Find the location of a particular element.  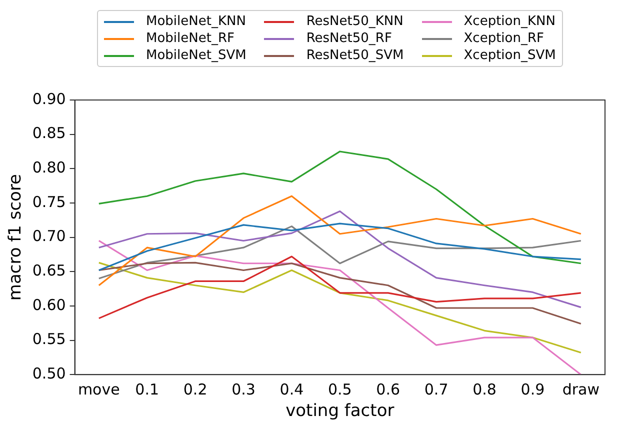

y-tick-label: 0.75 is located at coordinates (49, 201).